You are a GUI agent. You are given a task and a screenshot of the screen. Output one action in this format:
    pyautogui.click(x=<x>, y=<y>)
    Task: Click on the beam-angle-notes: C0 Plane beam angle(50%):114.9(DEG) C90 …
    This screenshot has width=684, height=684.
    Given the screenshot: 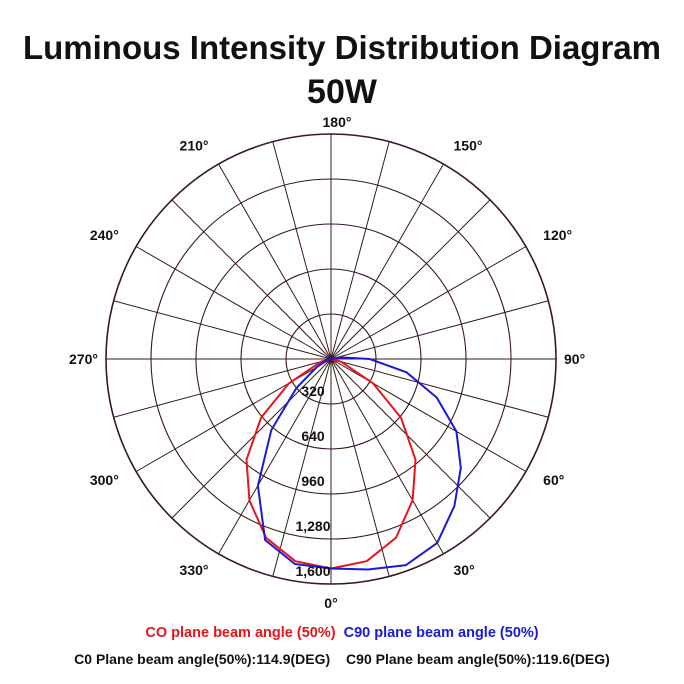 What is the action you would take?
    pyautogui.click(x=342, y=659)
    